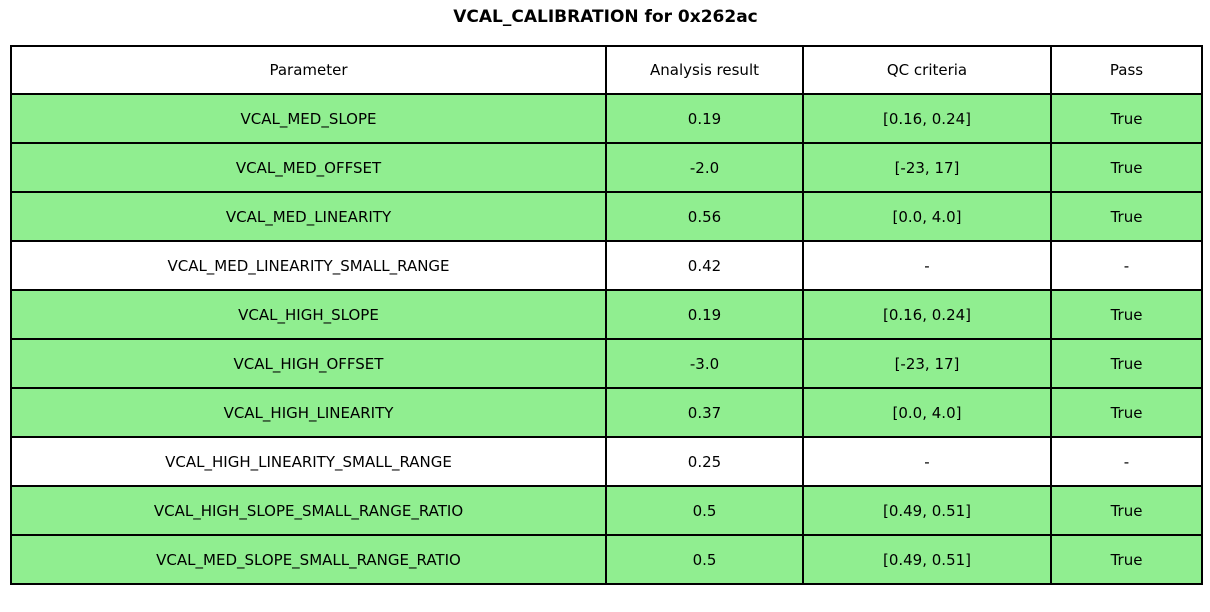  I want to click on column-header-qc-criteria: QC criteria, so click(927, 70).